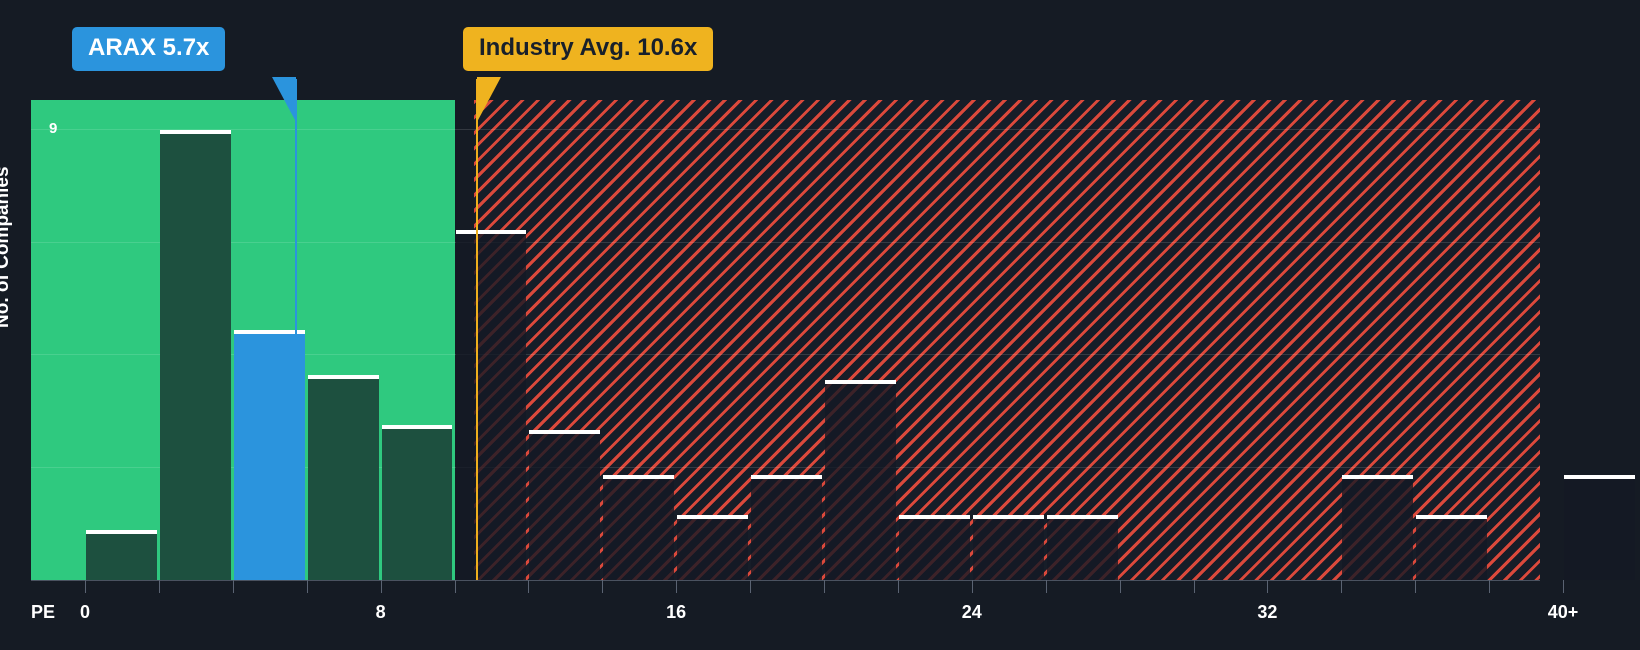 The width and height of the screenshot is (1640, 650). What do you see at coordinates (380, 612) in the screenshot?
I see `x-tick-label: 8` at bounding box center [380, 612].